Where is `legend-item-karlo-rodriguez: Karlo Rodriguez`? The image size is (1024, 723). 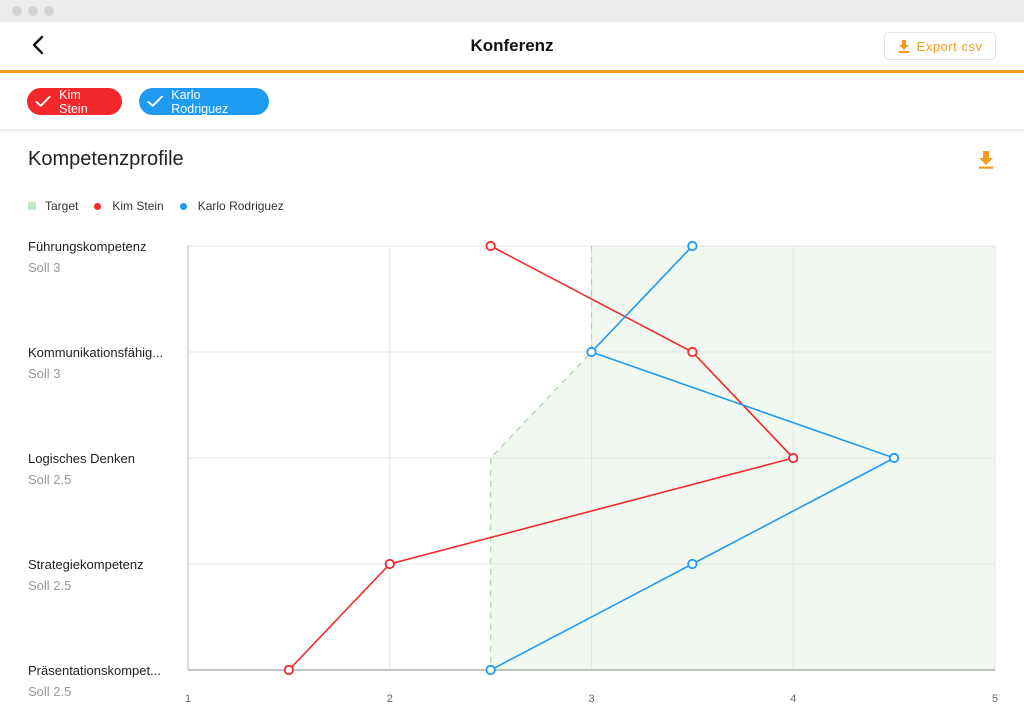
legend-item-karlo-rodriguez: Karlo Rodriguez is located at coordinates (231, 206).